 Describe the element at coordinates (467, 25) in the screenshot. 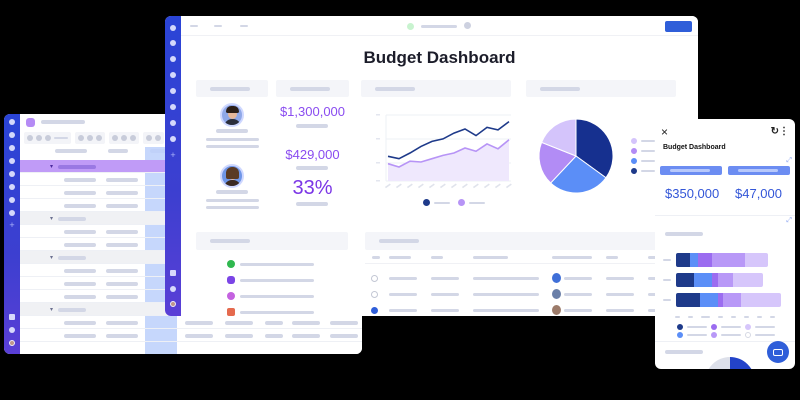

I see `settings-dot-icon` at that location.